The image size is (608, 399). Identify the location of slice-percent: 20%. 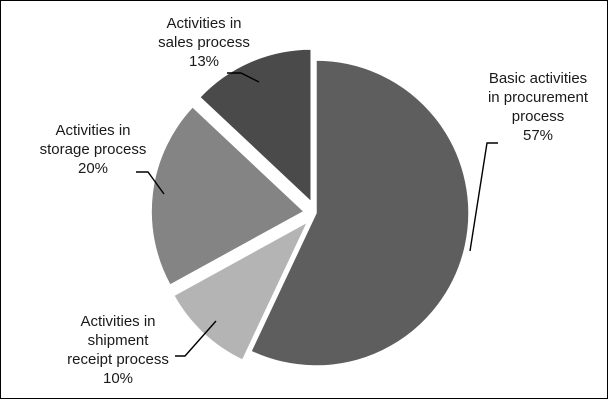
(93, 168).